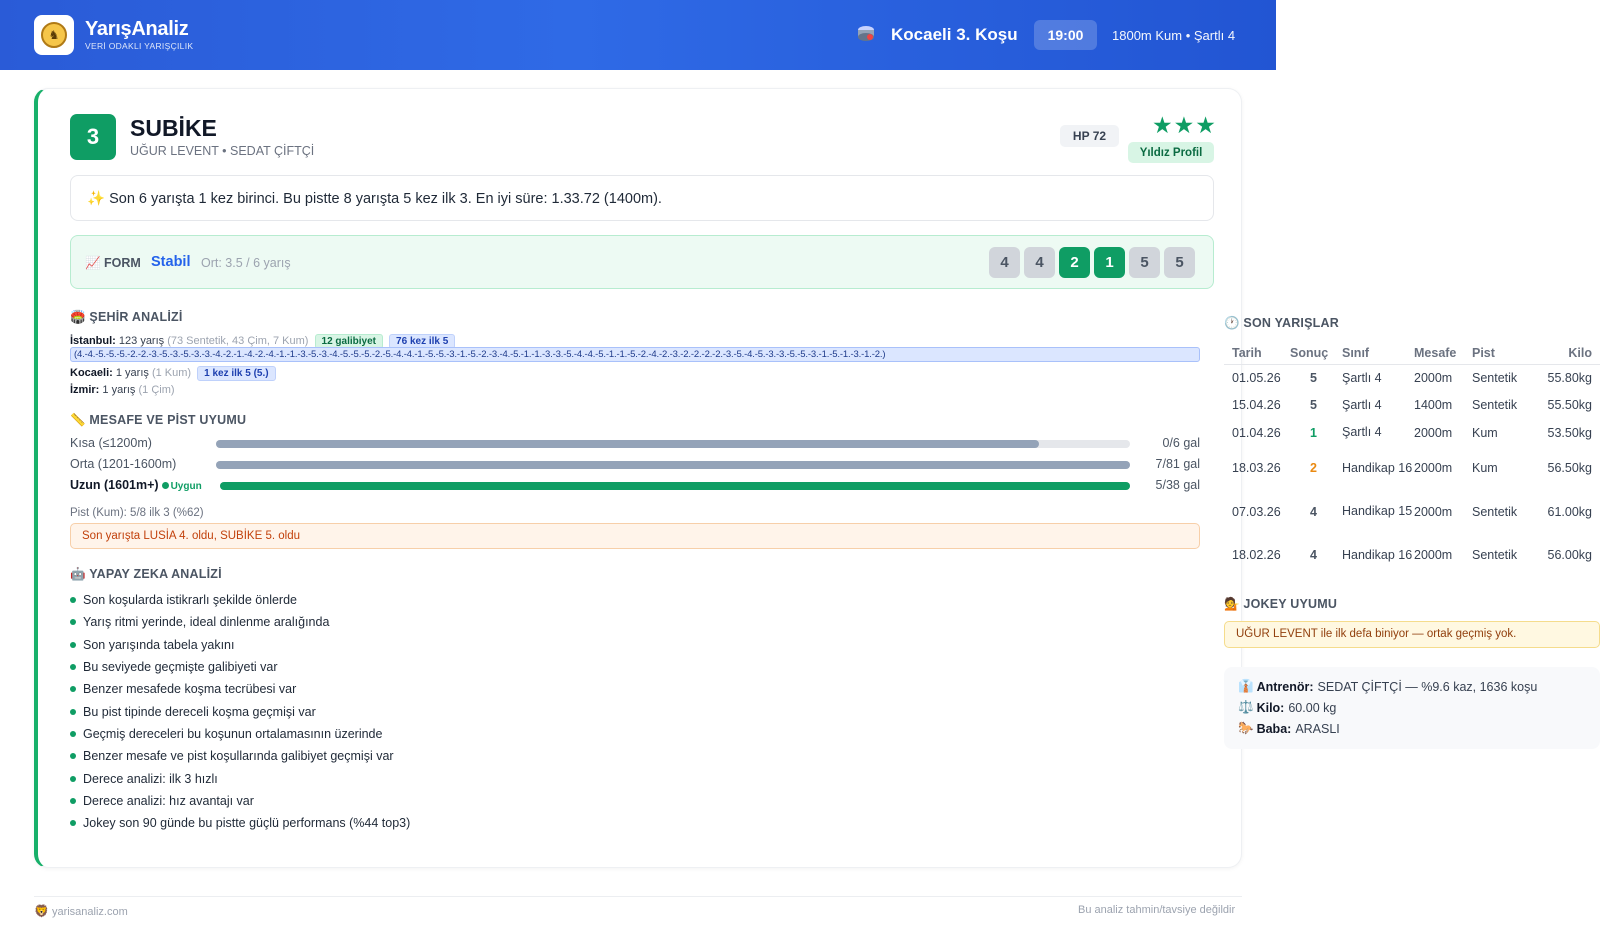 Image resolution: width=1600 pixels, height=929 pixels. What do you see at coordinates (158, 420) in the screenshot?
I see `distance-title: 📏 MESAFE VE PİST UYUMU` at bounding box center [158, 420].